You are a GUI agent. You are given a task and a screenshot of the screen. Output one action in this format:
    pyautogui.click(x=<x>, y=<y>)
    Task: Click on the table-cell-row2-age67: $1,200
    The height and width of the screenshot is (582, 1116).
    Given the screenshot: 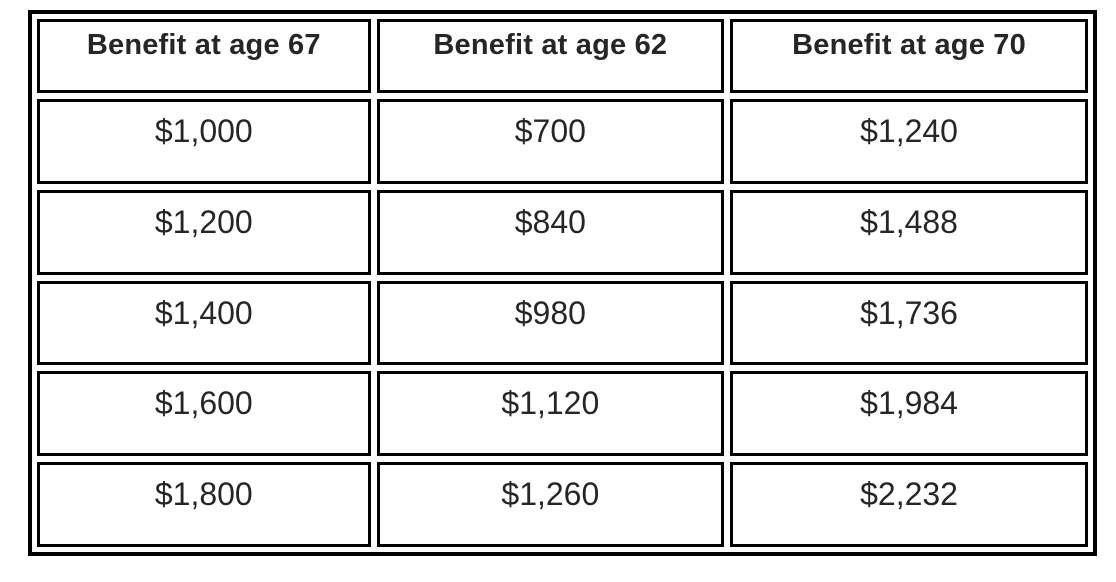 What is the action you would take?
    pyautogui.click(x=204, y=232)
    